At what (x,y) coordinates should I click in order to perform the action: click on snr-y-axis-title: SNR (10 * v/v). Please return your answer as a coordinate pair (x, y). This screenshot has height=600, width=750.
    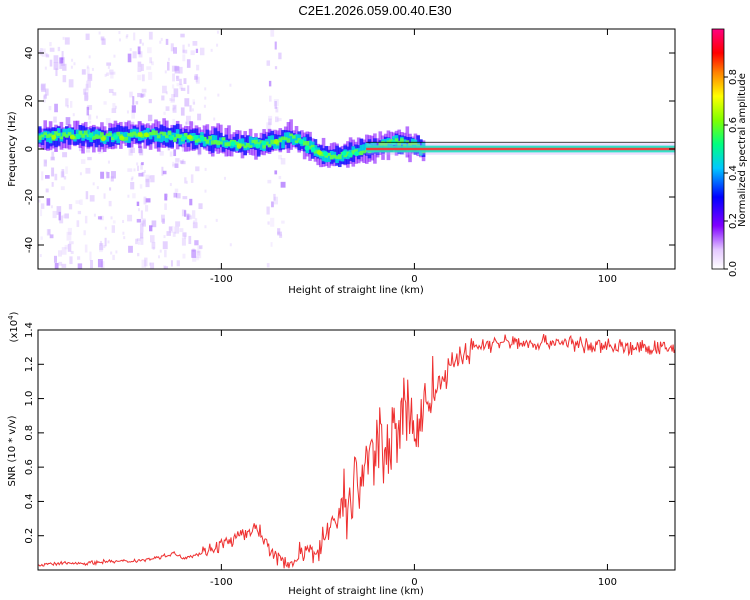
    Looking at the image, I should click on (12, 450).